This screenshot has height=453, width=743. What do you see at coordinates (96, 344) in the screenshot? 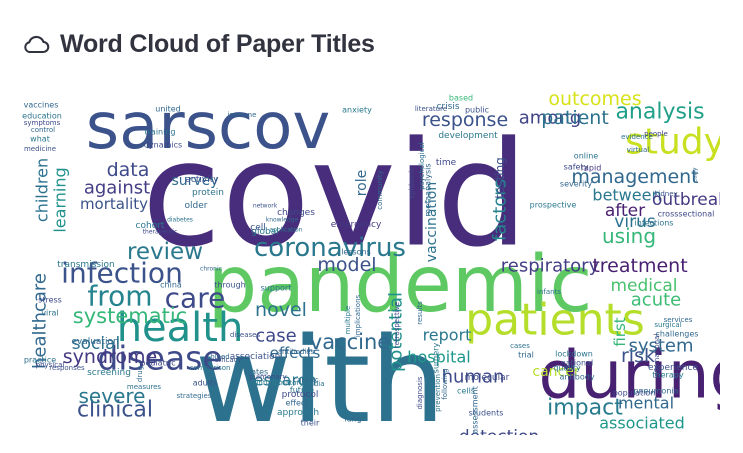
I see `cloud-word: social` at bounding box center [96, 344].